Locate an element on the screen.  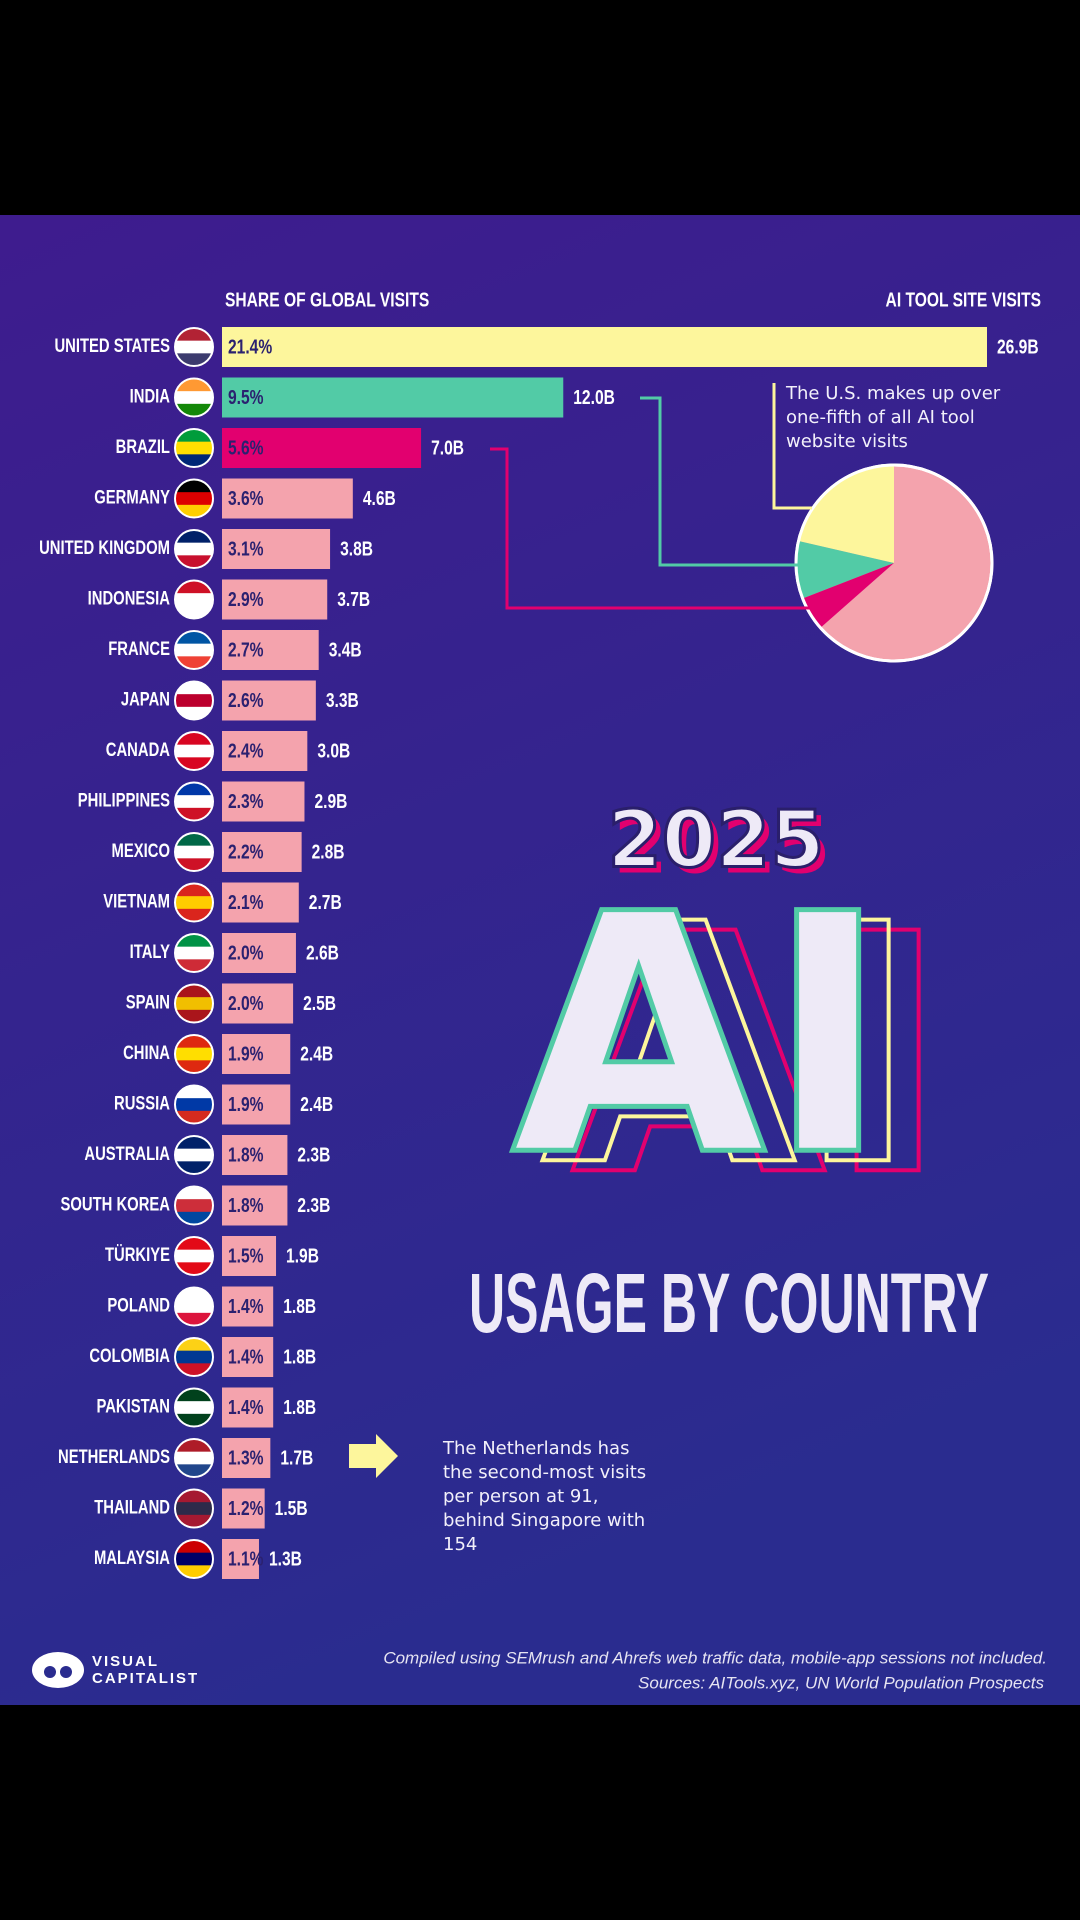
value-label: 3.0B is located at coordinates (333, 751).